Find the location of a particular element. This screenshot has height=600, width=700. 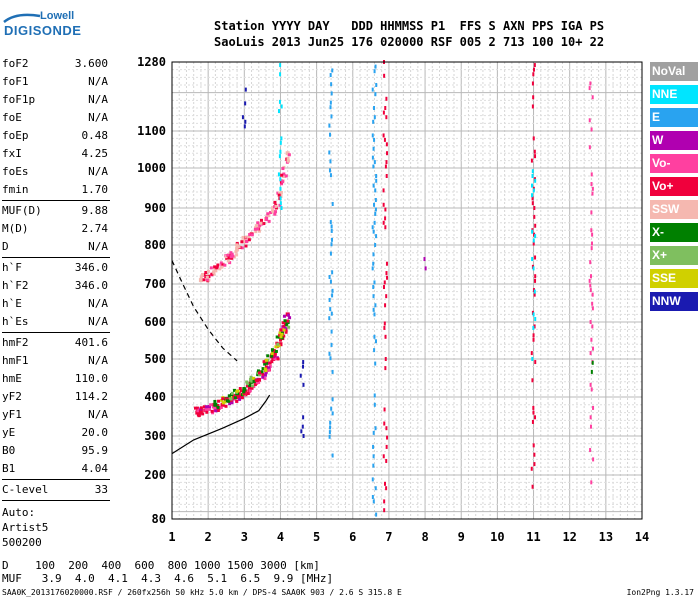

legend-item: Vo- is located at coordinates (674, 163).